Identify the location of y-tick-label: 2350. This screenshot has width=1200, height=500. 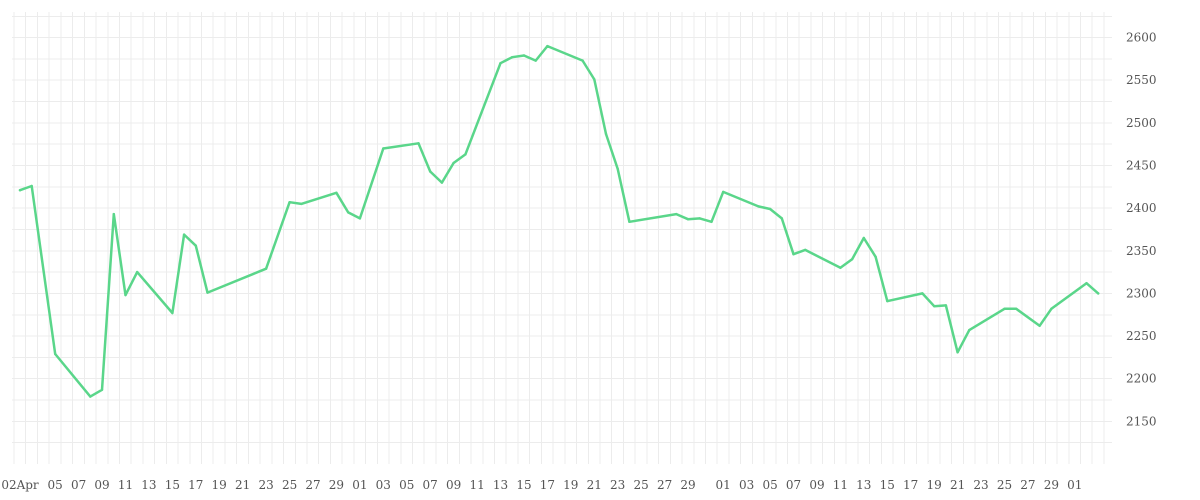
(1141, 251).